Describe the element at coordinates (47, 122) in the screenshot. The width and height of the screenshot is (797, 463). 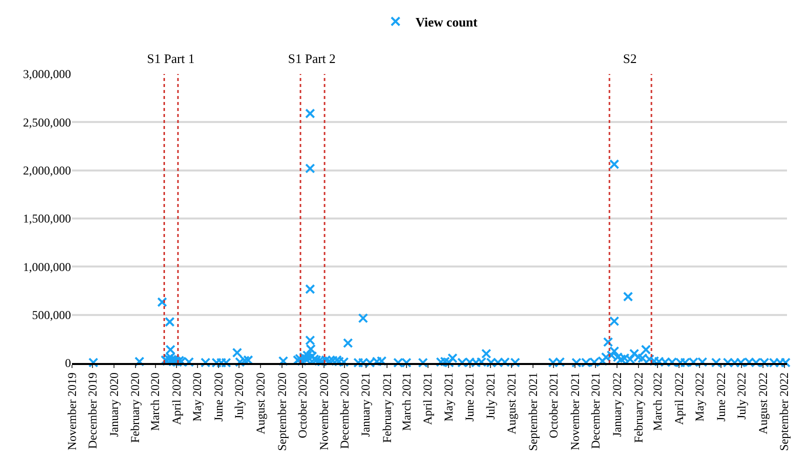
I see `y-tick-label: 2,500,000` at that location.